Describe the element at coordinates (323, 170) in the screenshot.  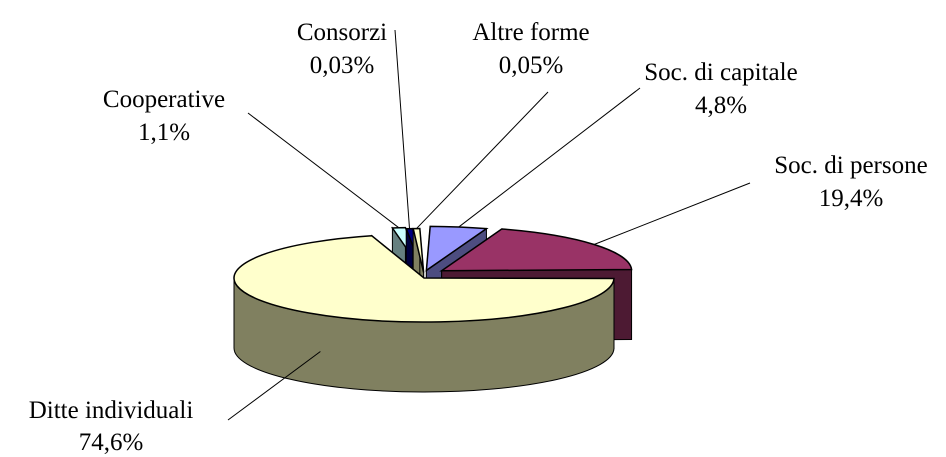
I see `leader-cooperative` at that location.